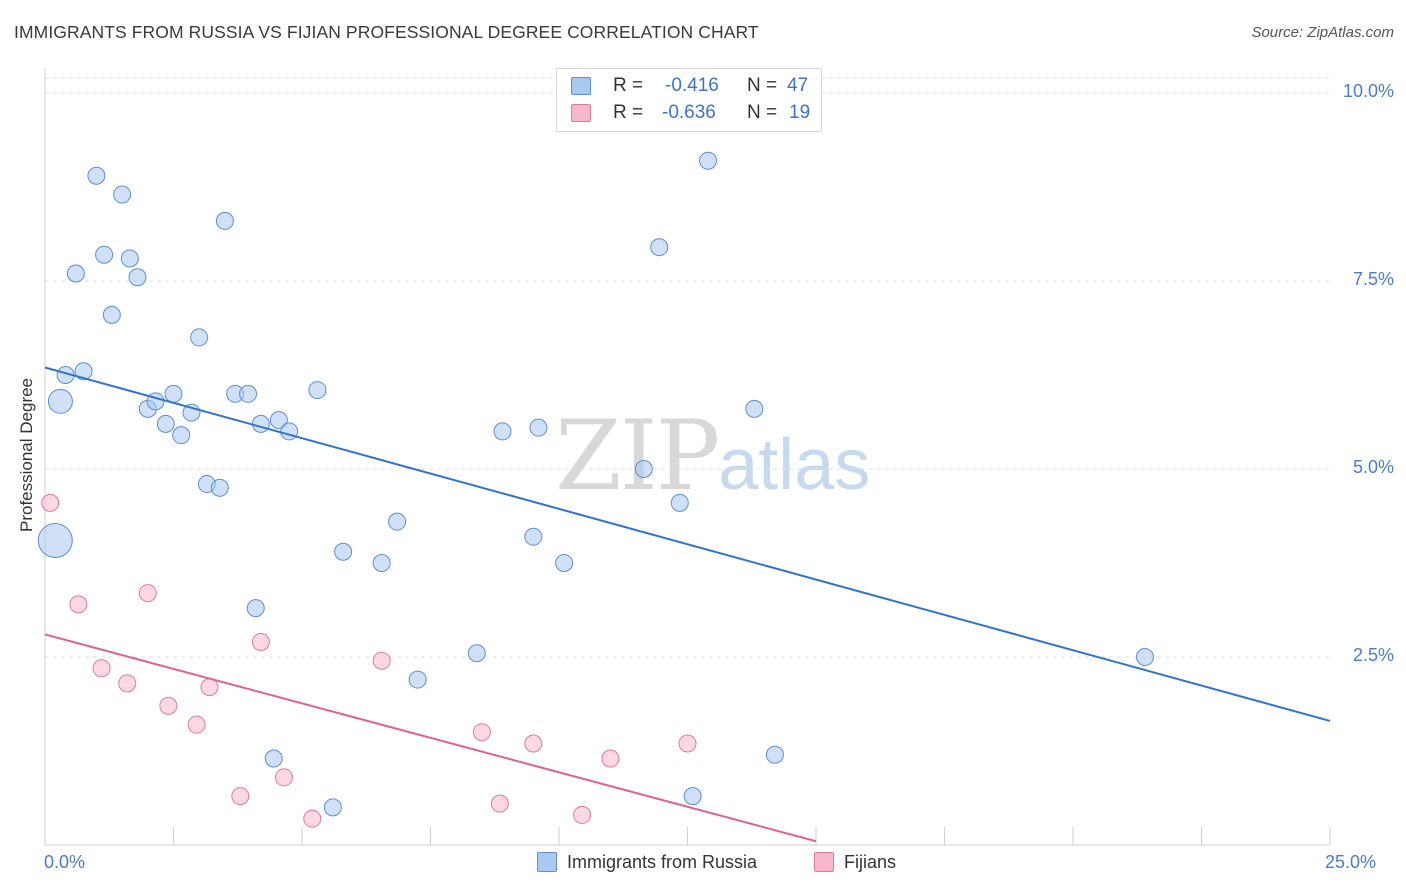 The width and height of the screenshot is (1406, 892). What do you see at coordinates (547, 862) in the screenshot?
I see `bottom-legend-swatch-russia` at bounding box center [547, 862].